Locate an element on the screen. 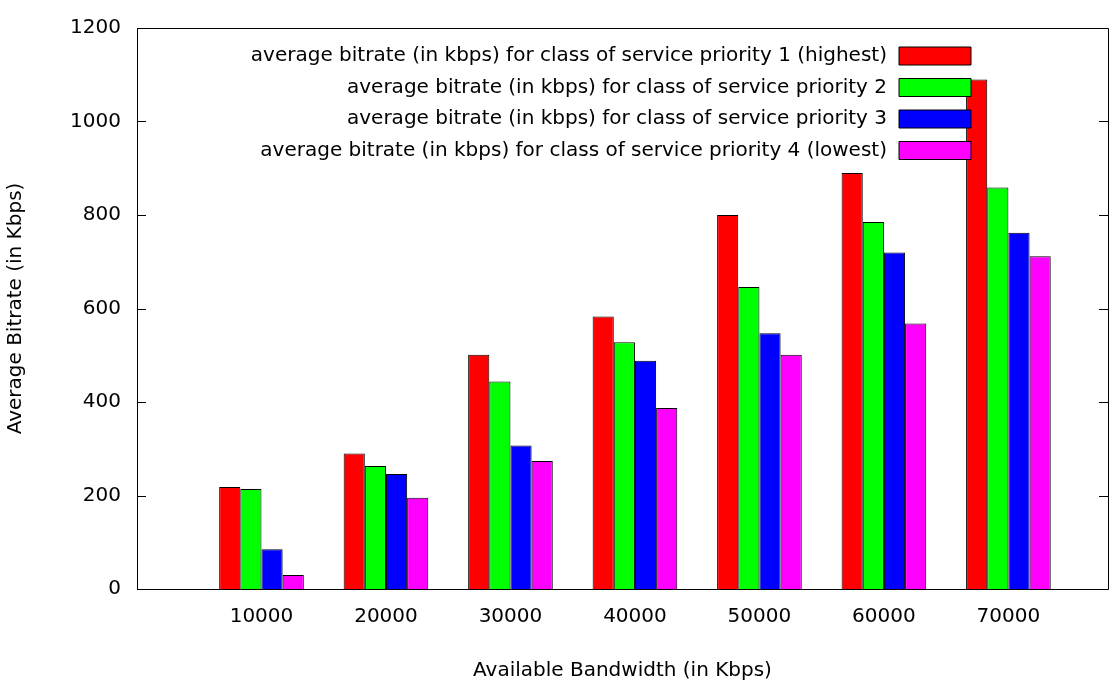 This screenshot has height=687, width=1119. x-tick-label: 30000 is located at coordinates (510, 615).